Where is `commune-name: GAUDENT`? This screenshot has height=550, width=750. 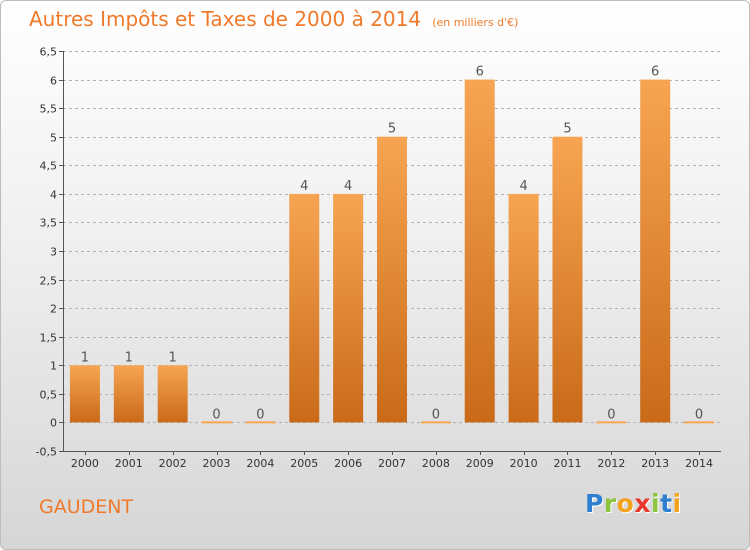 commune-name: GAUDENT is located at coordinates (86, 507).